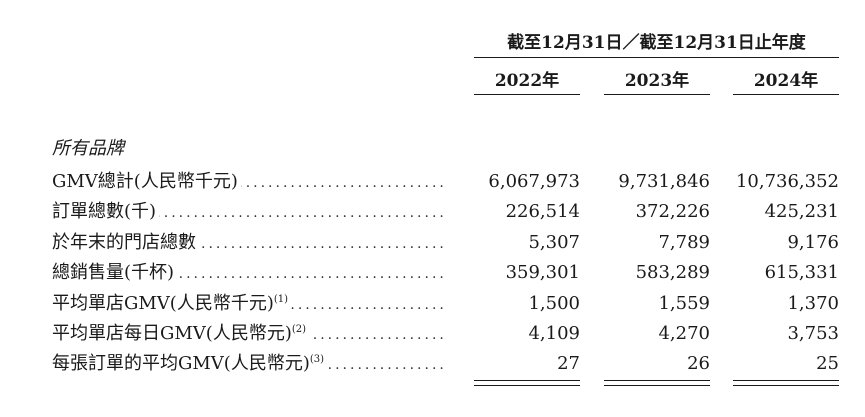 Image resolution: width=865 pixels, height=417 pixels. Describe the element at coordinates (568, 363) in the screenshot. I see `row-value-2022: 27` at that location.